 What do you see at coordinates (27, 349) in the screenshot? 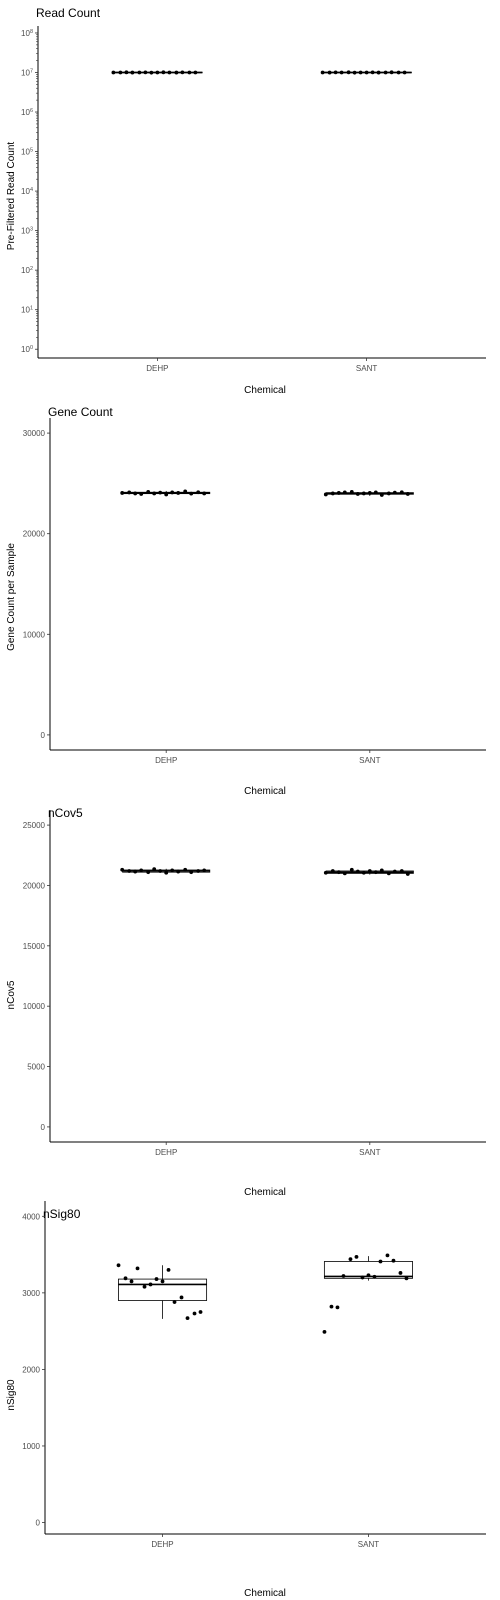
I see `y-tick-label: 10⁰` at bounding box center [27, 349].